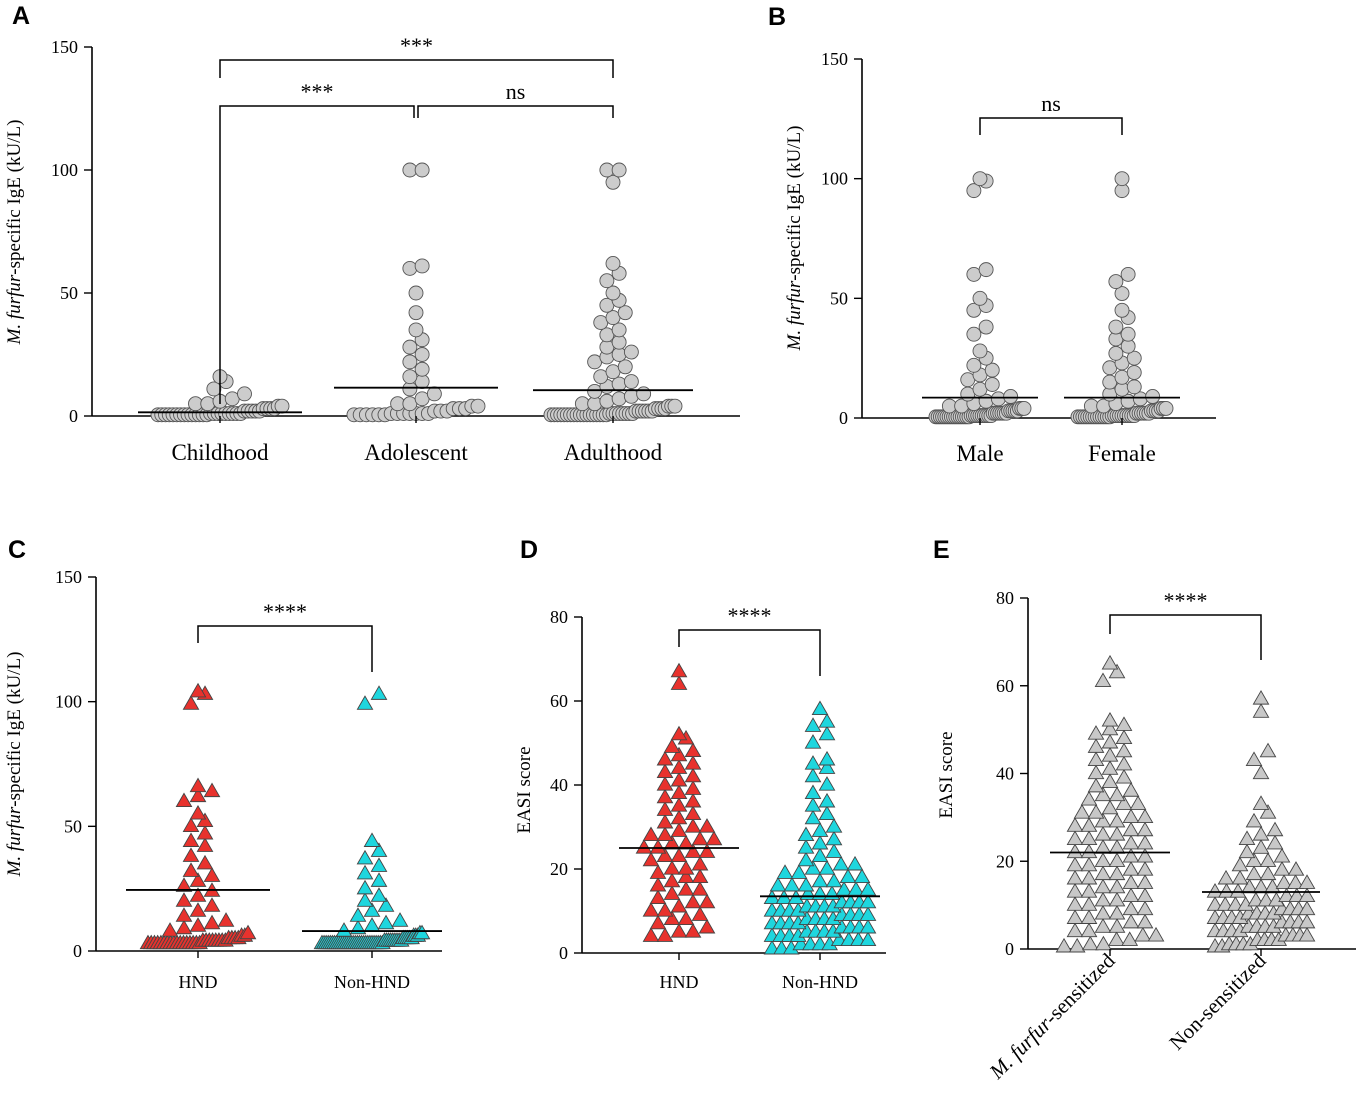 This screenshot has height=1118, width=1359. Describe the element at coordinates (516, 91) in the screenshot. I see `significance-label: ns` at that location.